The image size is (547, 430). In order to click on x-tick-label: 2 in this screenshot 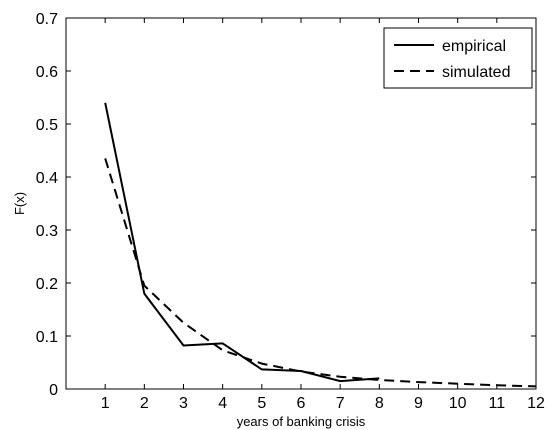, I will do `click(144, 403)`.